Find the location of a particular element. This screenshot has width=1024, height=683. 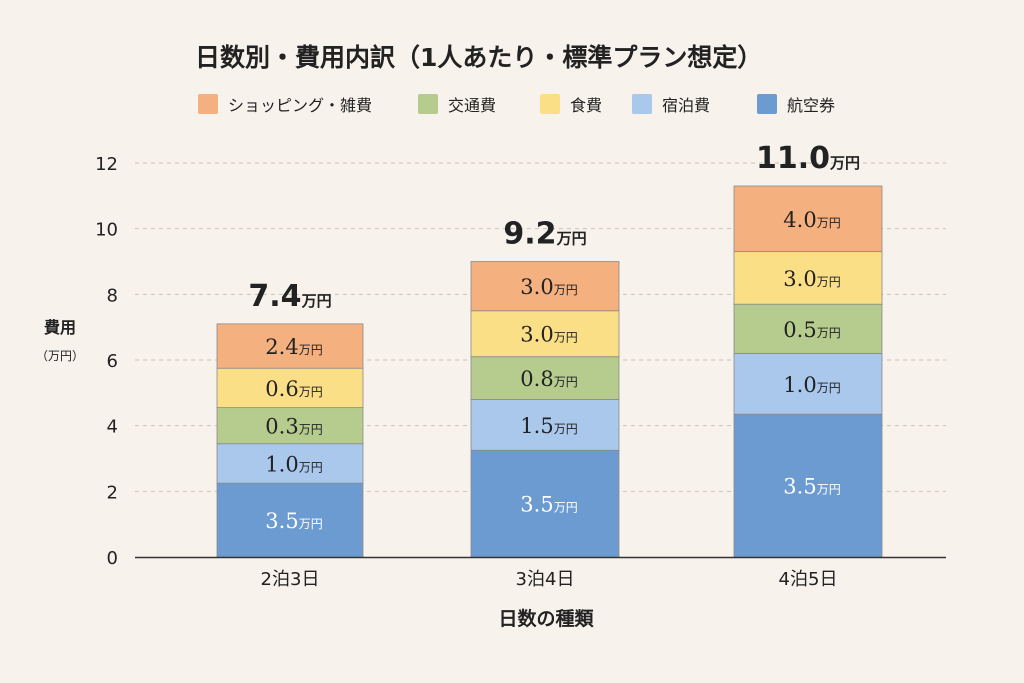

x-category-label: 3泊4日 is located at coordinates (545, 579).